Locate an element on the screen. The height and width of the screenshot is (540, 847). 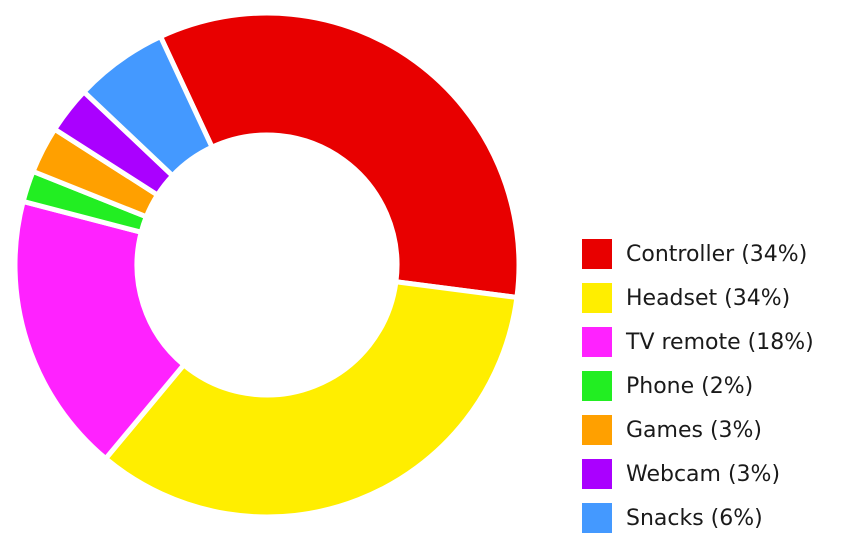
legend-label: Games (3%) is located at coordinates (694, 430).